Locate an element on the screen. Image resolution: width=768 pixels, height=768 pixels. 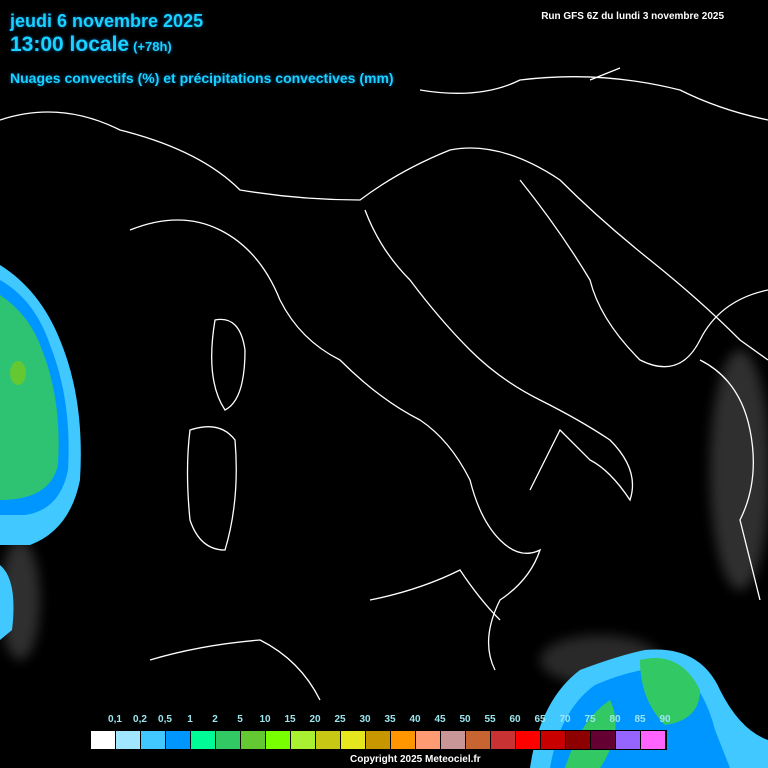
copyright: Copyright 2025 Meteociel.fr is located at coordinates (415, 759).